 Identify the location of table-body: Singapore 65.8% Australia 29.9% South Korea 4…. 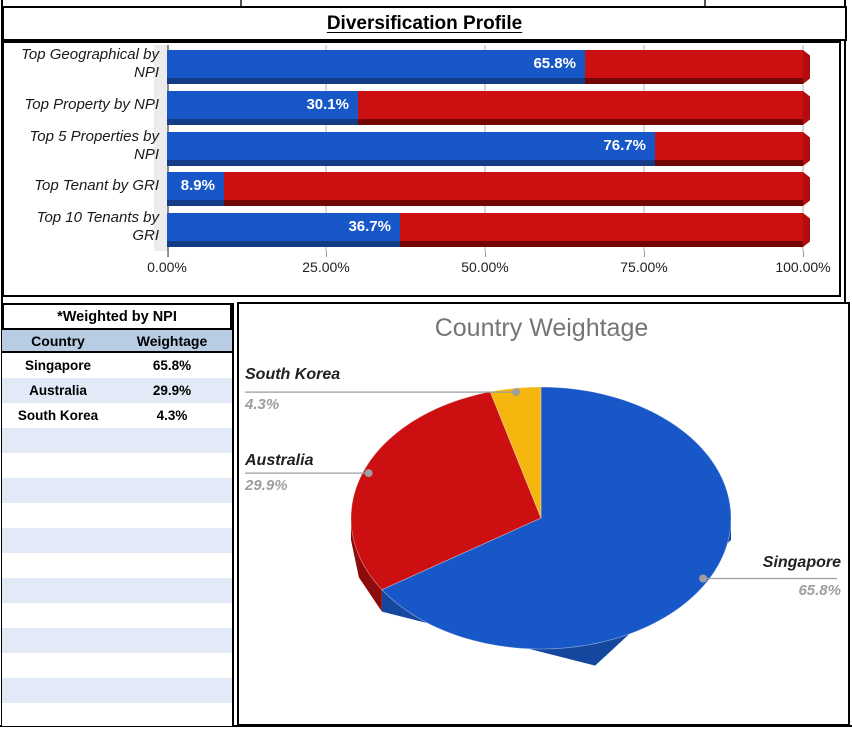
(117, 539).